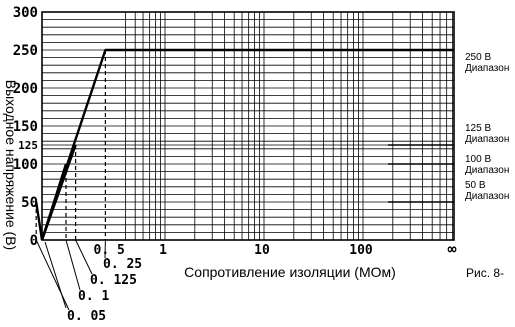 This screenshot has height=327, width=515. Describe the element at coordinates (11, 165) in the screenshot. I see `y-axis-title: Выходное напряжение (В)` at that location.